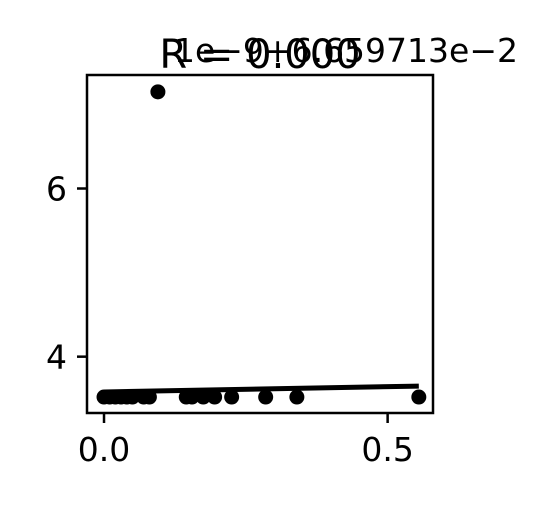 The image size is (549, 513). Describe the element at coordinates (56, 189) in the screenshot. I see `y-tick-label: 6` at that location.